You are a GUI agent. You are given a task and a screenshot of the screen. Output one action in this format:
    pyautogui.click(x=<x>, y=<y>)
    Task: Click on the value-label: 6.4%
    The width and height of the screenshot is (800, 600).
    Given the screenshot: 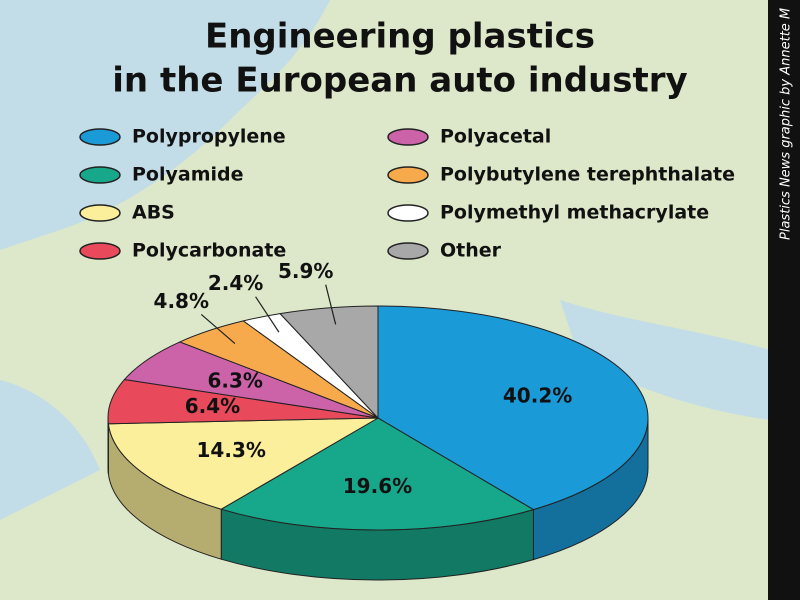 What is the action you would take?
    pyautogui.click(x=212, y=406)
    